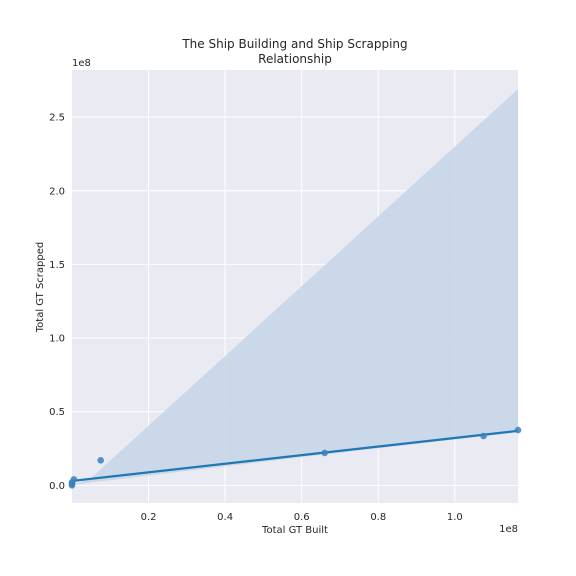 Image resolution: width=576 pixels, height=576 pixels. Describe the element at coordinates (455, 517) in the screenshot. I see `x-tick-label: 1.0` at that location.